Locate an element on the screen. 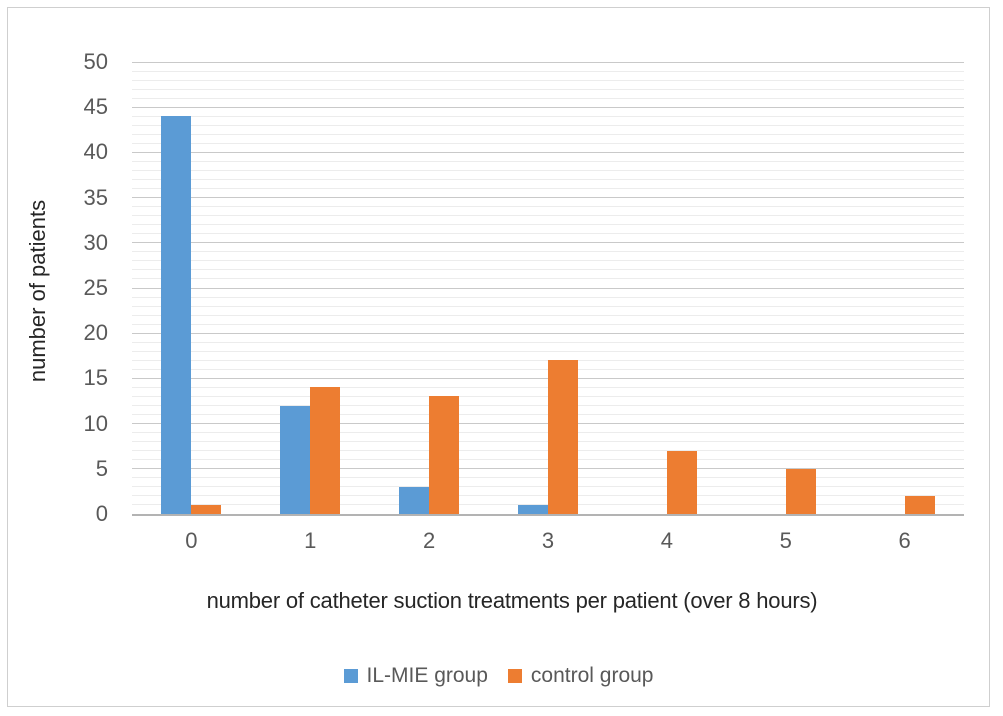 This screenshot has width=1003, height=716. legend-label: IL-MIE group is located at coordinates (427, 675).